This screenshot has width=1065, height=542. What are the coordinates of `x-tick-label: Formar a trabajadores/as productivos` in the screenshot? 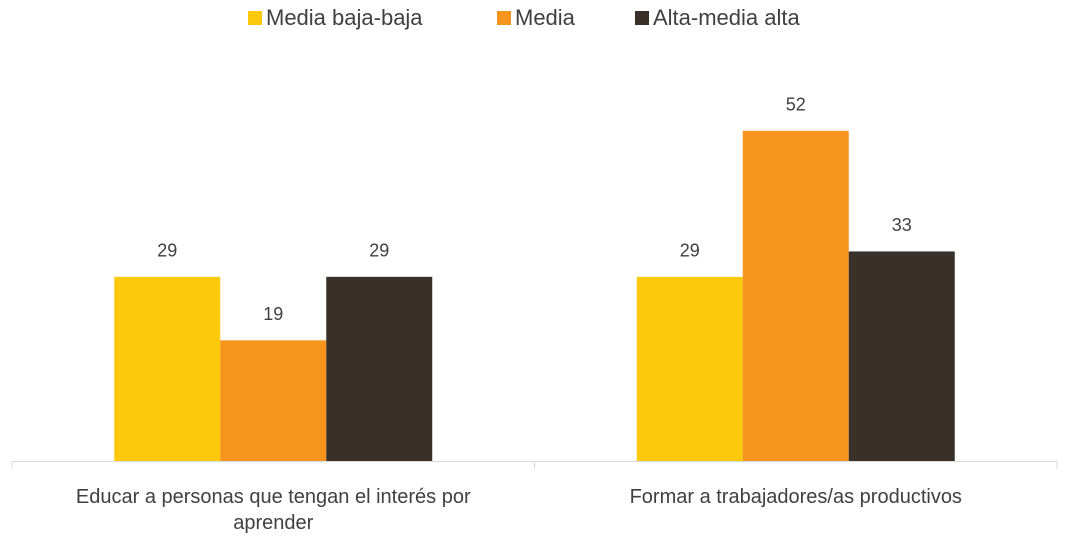 It's located at (795, 497).